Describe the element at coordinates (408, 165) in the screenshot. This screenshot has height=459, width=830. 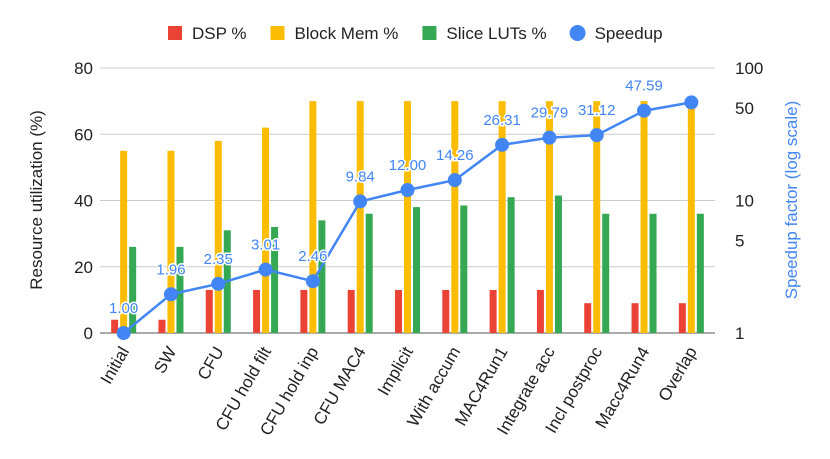
I see `speedup-data-label: 12.00` at that location.